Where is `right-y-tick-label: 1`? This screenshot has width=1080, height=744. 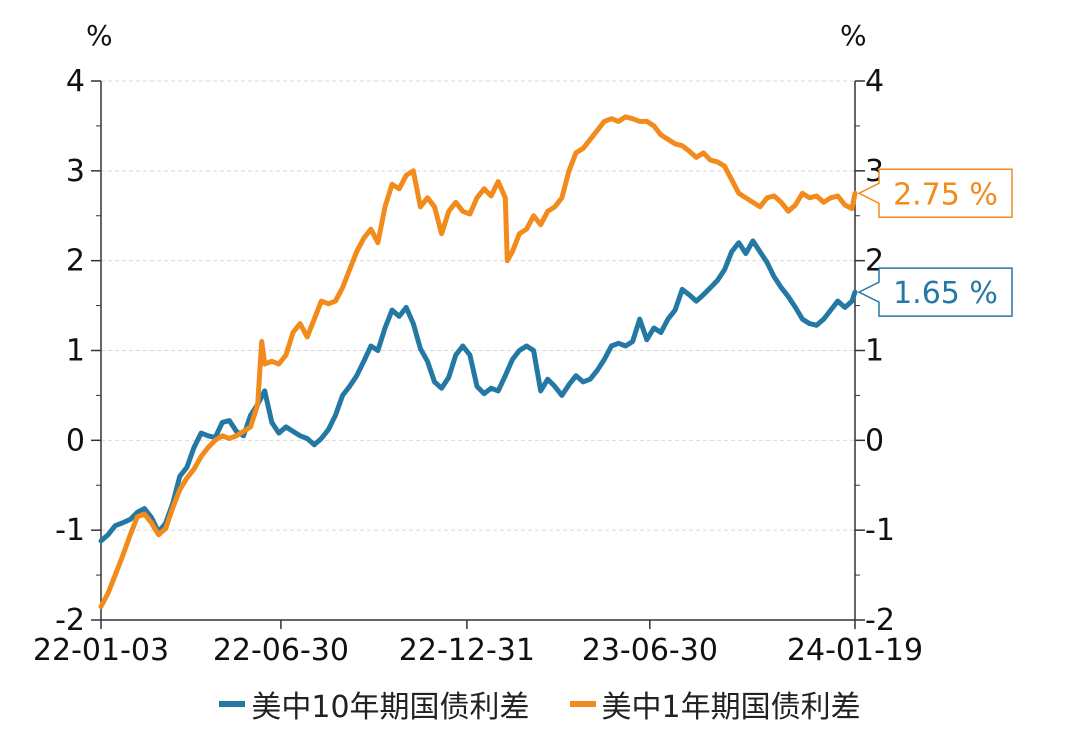 right-y-tick-label: 1 is located at coordinates (874, 351).